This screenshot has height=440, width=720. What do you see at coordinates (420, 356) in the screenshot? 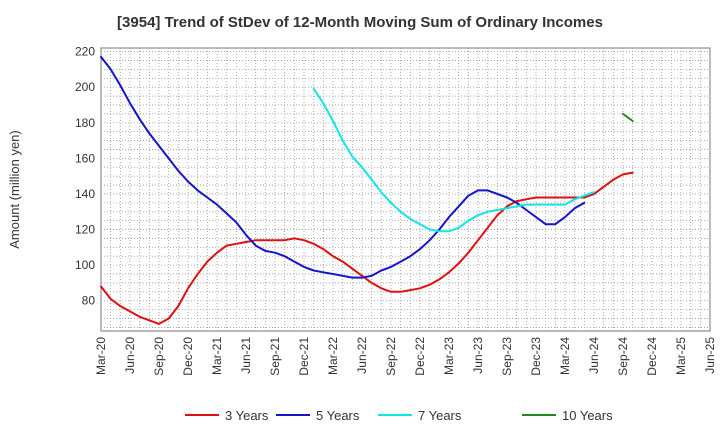
I see `x-tick-label: Dec-22` at bounding box center [420, 356].